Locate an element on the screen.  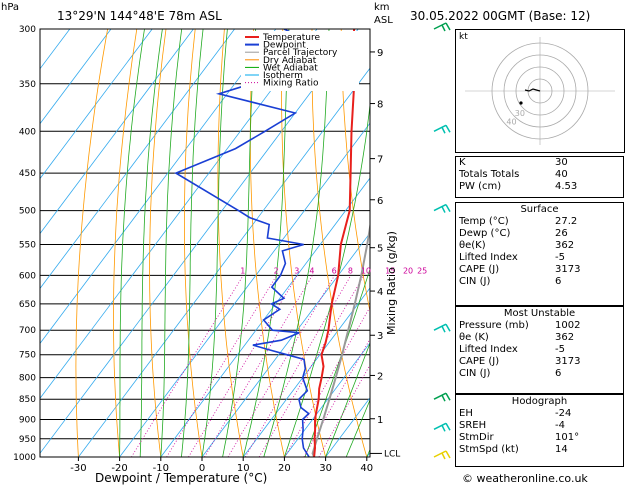
x-tick-label: -20 is located at coordinates (119, 468).